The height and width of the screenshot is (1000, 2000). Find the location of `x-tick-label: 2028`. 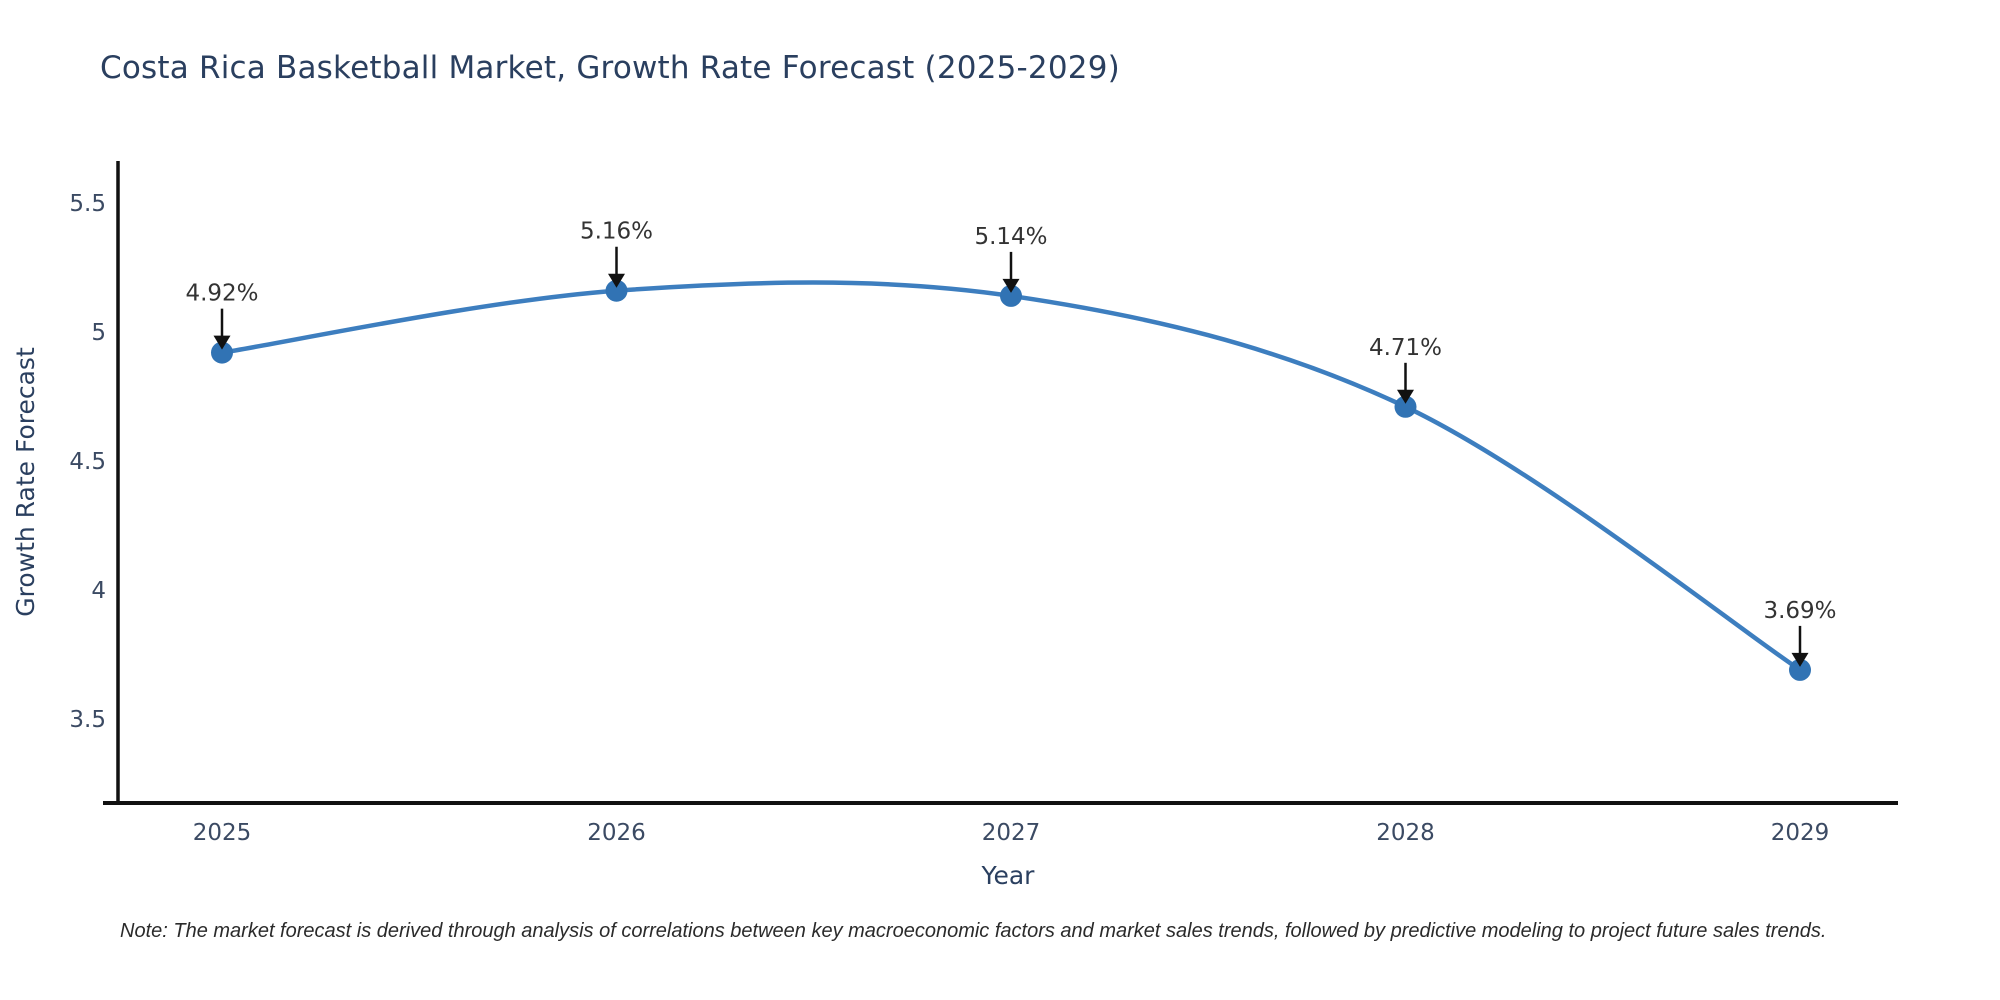

x-tick-label: 2028 is located at coordinates (1405, 833).